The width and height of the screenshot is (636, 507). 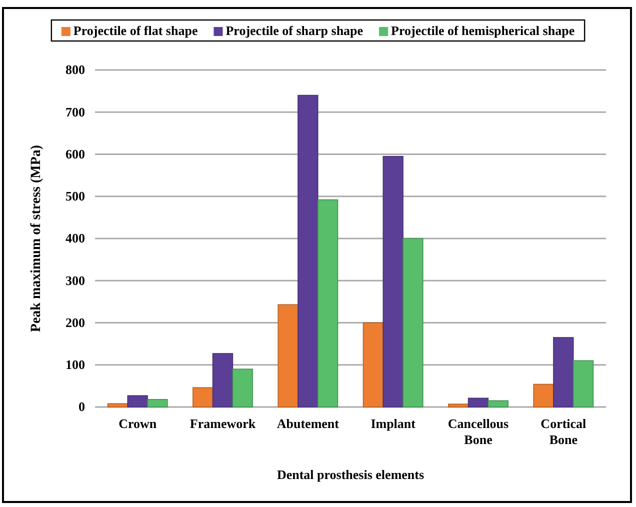 I want to click on legend-label: Projectile of sharp shape, so click(x=295, y=30).